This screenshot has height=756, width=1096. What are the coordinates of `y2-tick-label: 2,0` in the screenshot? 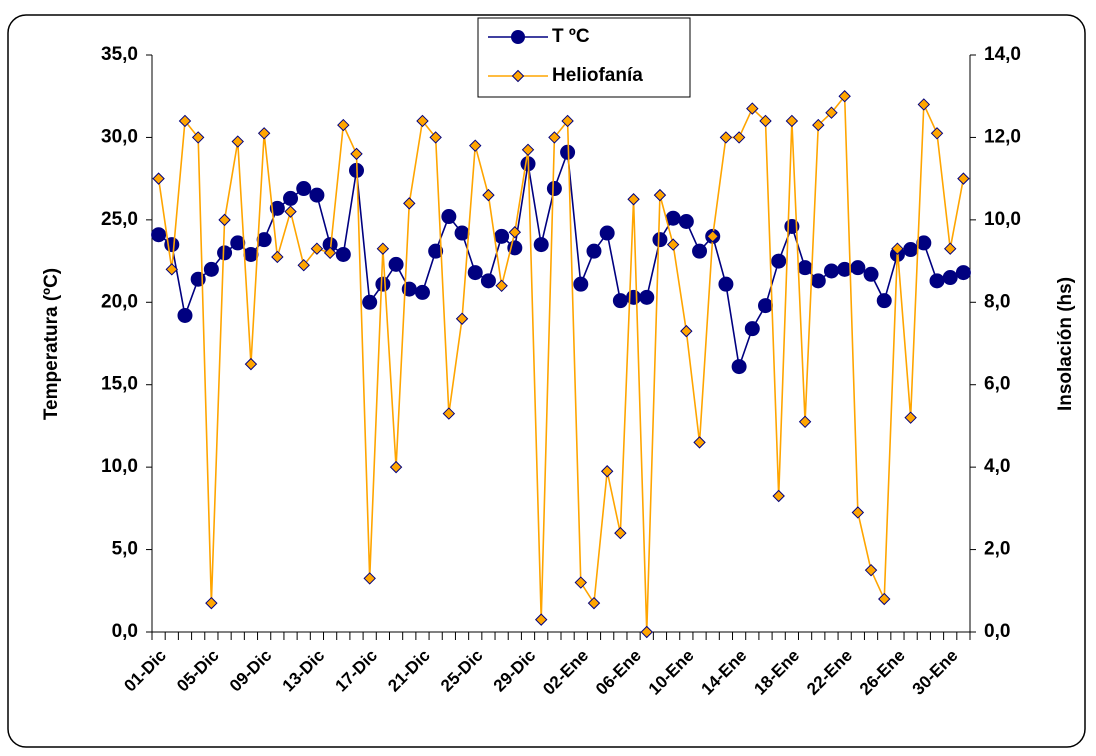 It's located at (997, 549).